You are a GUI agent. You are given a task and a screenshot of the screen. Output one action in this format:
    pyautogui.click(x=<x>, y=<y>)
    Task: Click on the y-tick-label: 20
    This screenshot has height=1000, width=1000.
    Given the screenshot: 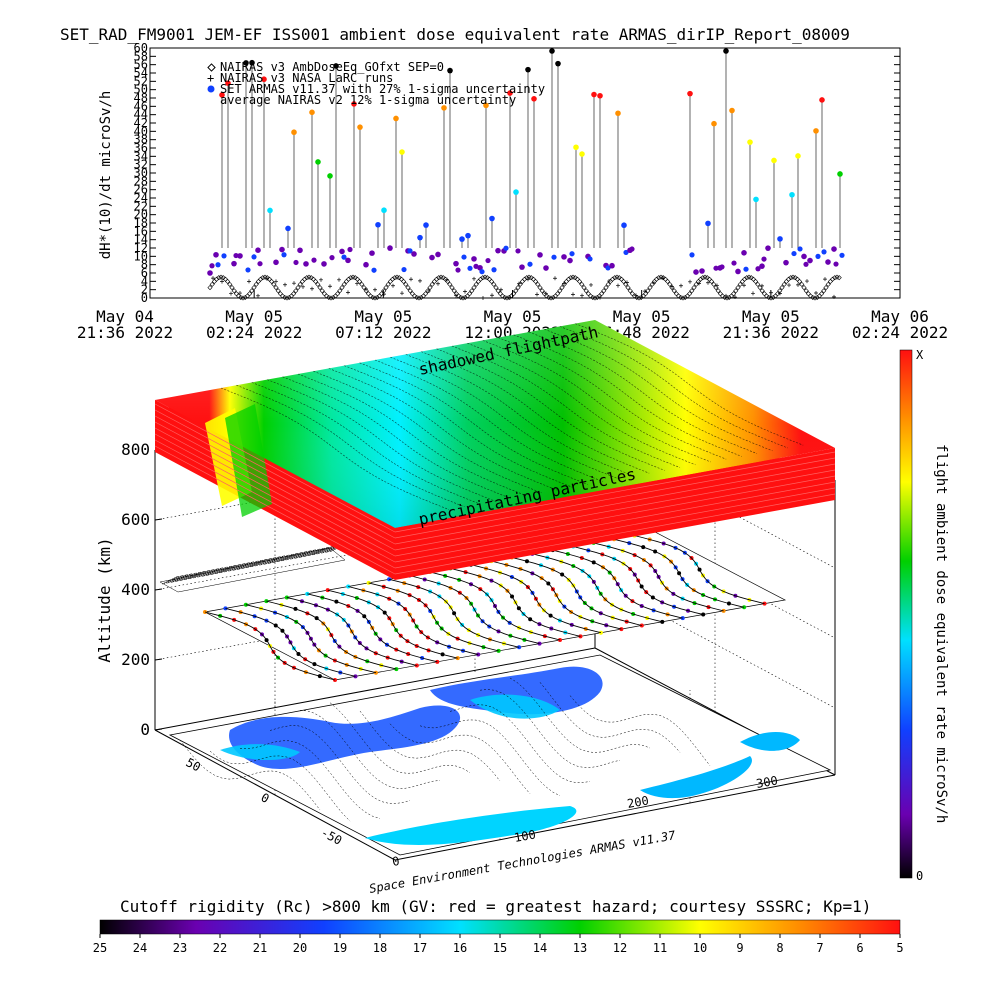 What is the action you would take?
    pyautogui.click(x=141, y=215)
    